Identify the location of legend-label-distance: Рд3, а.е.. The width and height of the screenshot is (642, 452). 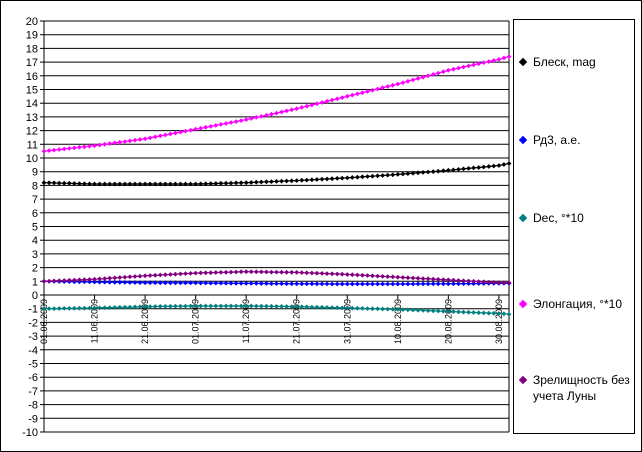
(557, 140).